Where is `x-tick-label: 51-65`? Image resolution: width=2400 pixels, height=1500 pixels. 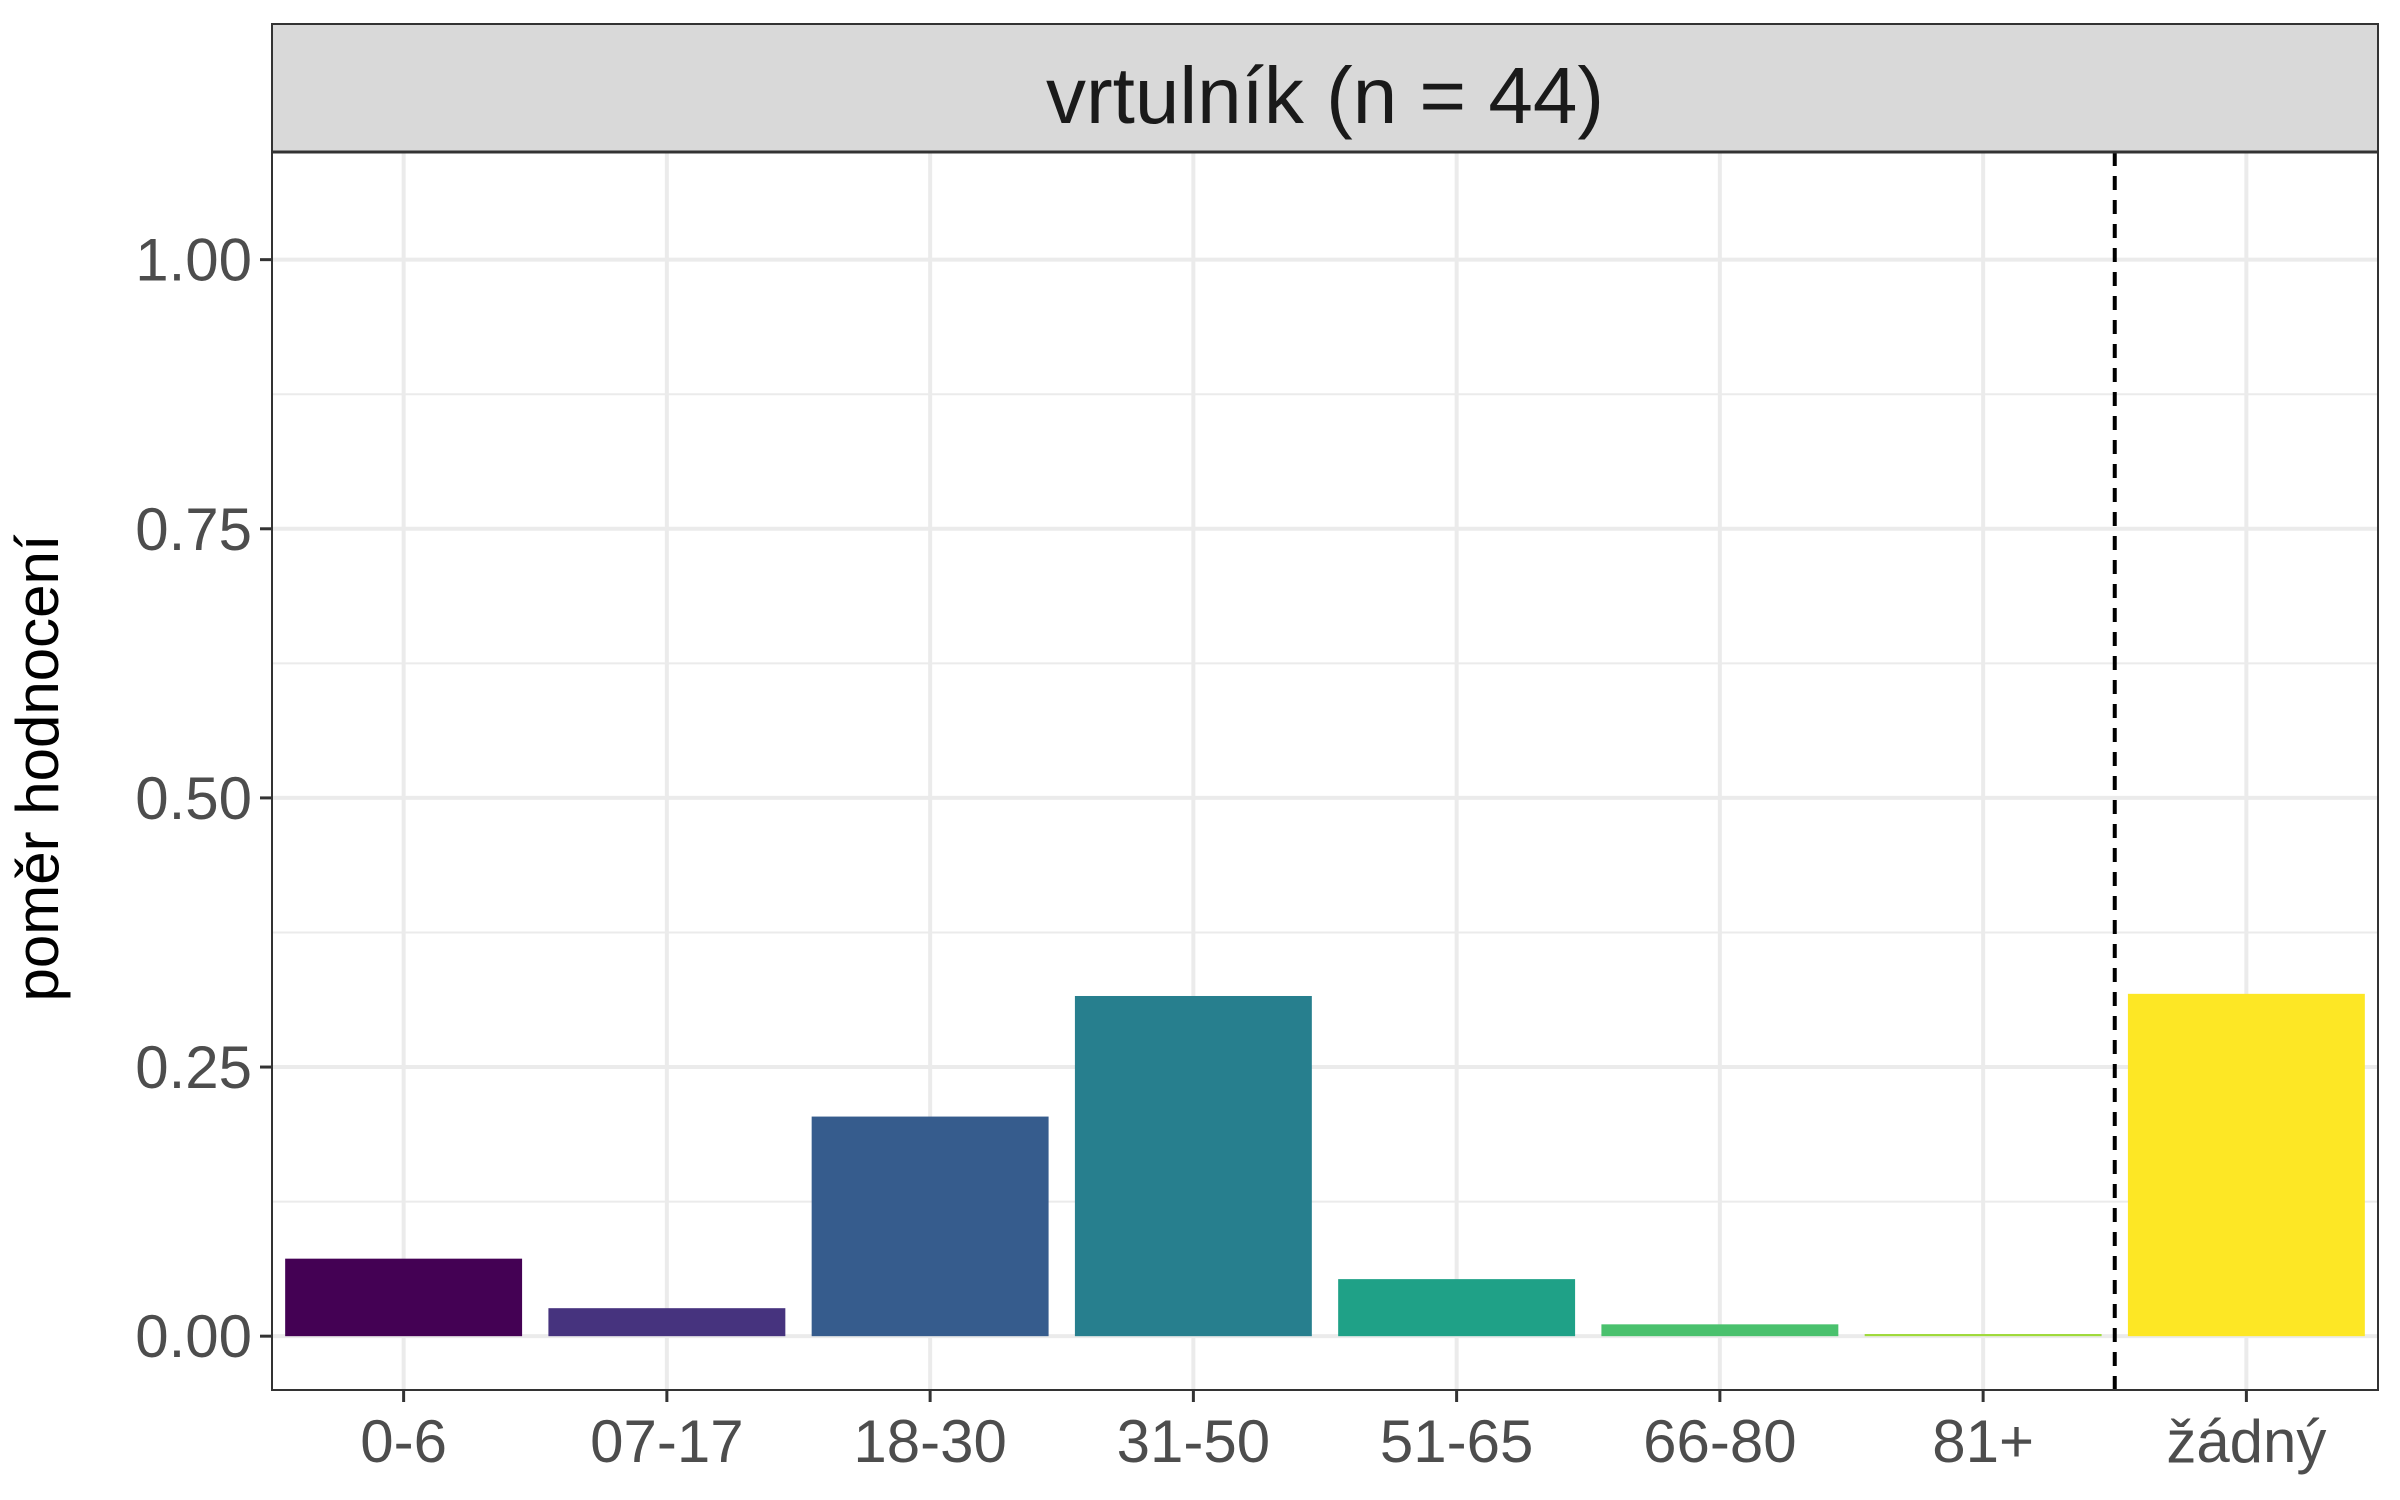 x-tick-label: 51-65 is located at coordinates (1456, 1441).